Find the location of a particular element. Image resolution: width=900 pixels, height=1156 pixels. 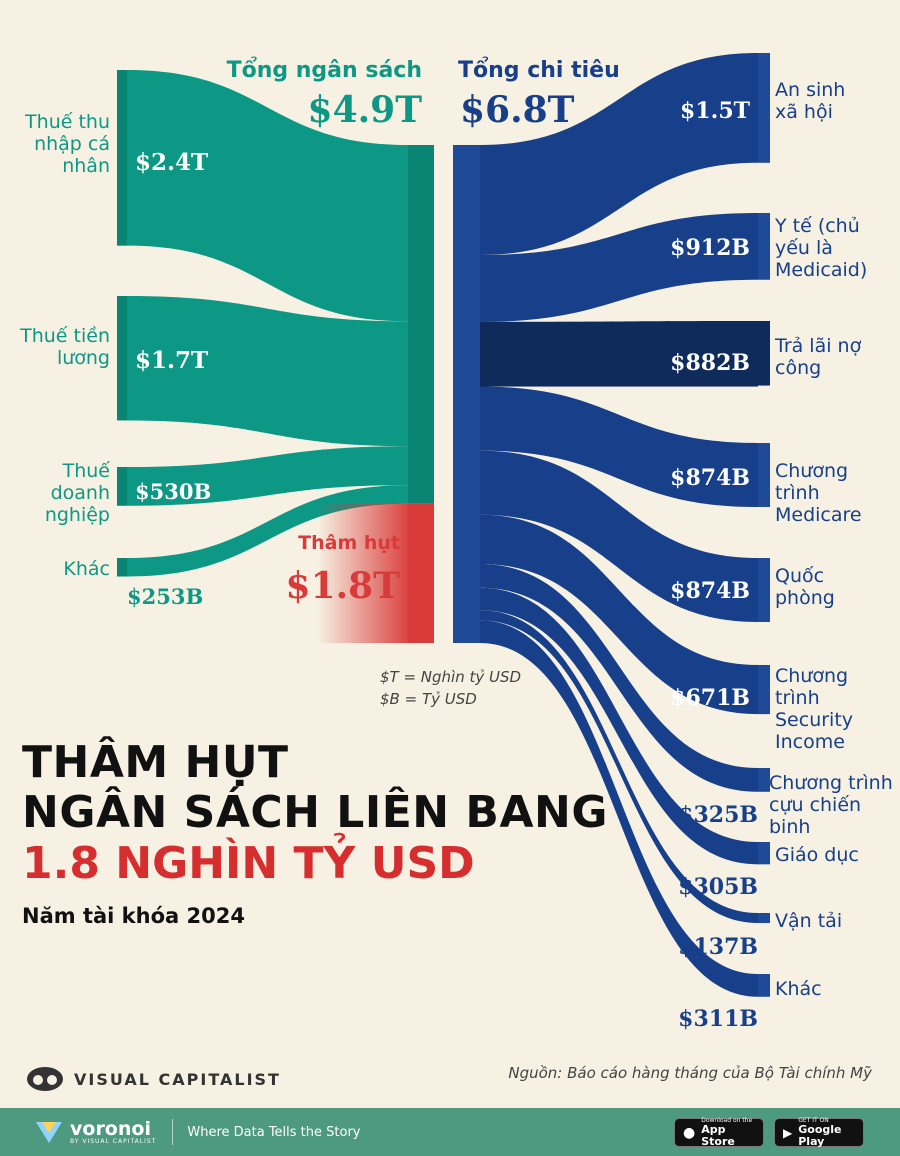

revenue-header: Tổng ngân sách is located at coordinates (324, 70).